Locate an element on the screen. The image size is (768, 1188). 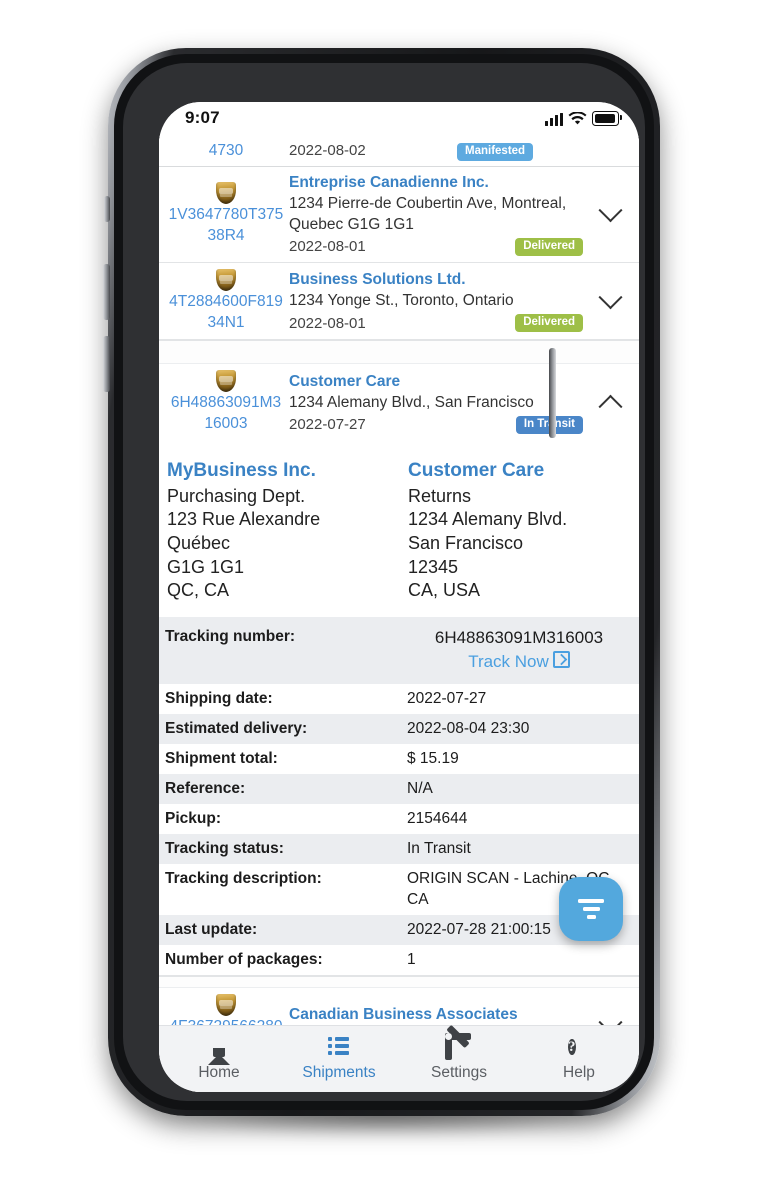
consignee-name: Business Solutions Ltd. is located at coordinates (377, 280).